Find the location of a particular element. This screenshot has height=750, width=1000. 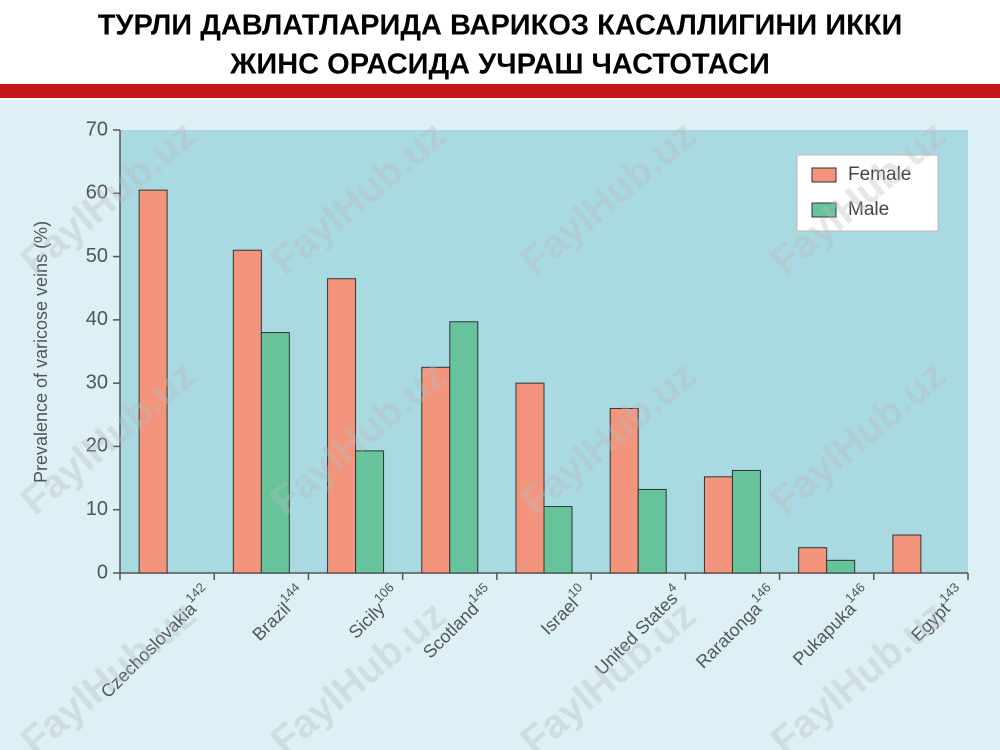

legend-label: Male is located at coordinates (868, 209).